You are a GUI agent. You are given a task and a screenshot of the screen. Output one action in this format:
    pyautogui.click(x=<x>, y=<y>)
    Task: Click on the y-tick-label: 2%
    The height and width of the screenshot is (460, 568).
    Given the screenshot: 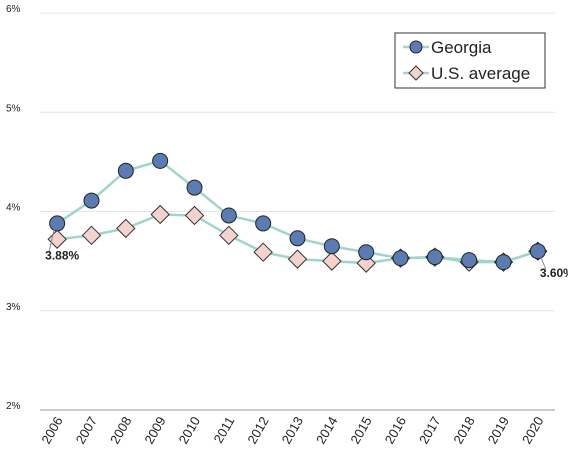 What is the action you would take?
    pyautogui.click(x=13, y=406)
    